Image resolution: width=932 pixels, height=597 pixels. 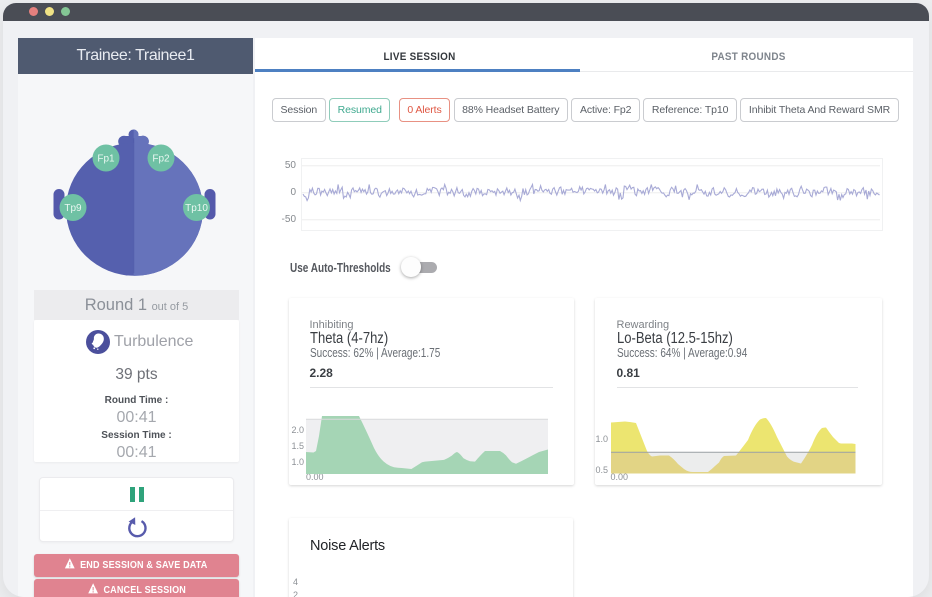 What do you see at coordinates (106, 159) in the screenshot?
I see `svg-text: Fp1` at bounding box center [106, 159].